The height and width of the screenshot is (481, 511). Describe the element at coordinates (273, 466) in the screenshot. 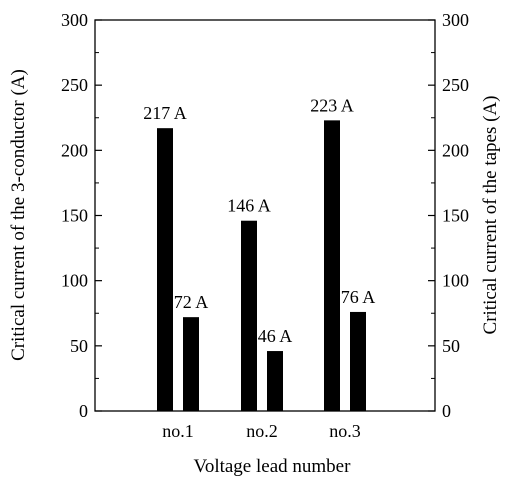

I see `x-axis-title: Voltage lead number` at that location.